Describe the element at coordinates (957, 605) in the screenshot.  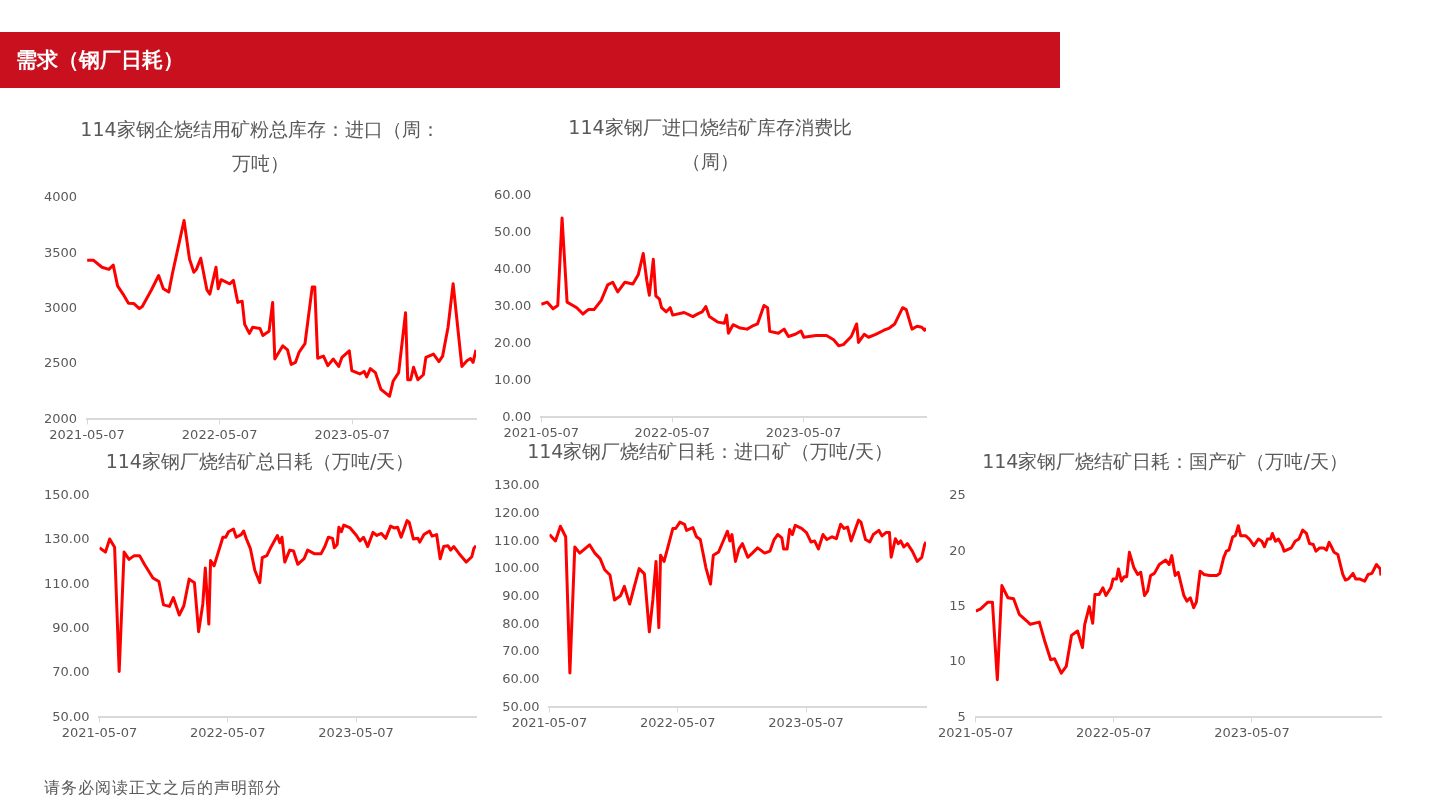
I see `y-tick-label: 15` at that location.